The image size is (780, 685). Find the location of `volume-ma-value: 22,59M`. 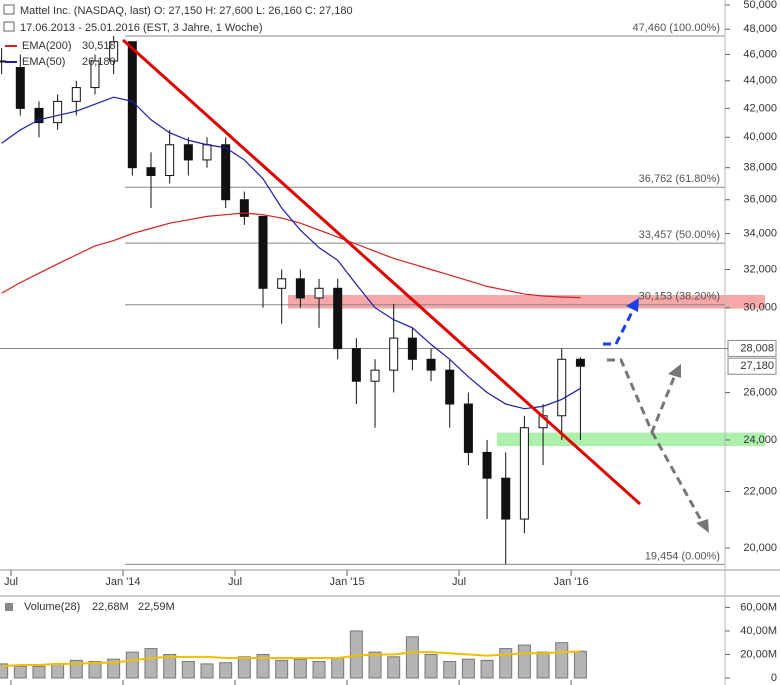

volume-ma-value: 22,59M is located at coordinates (156, 607).